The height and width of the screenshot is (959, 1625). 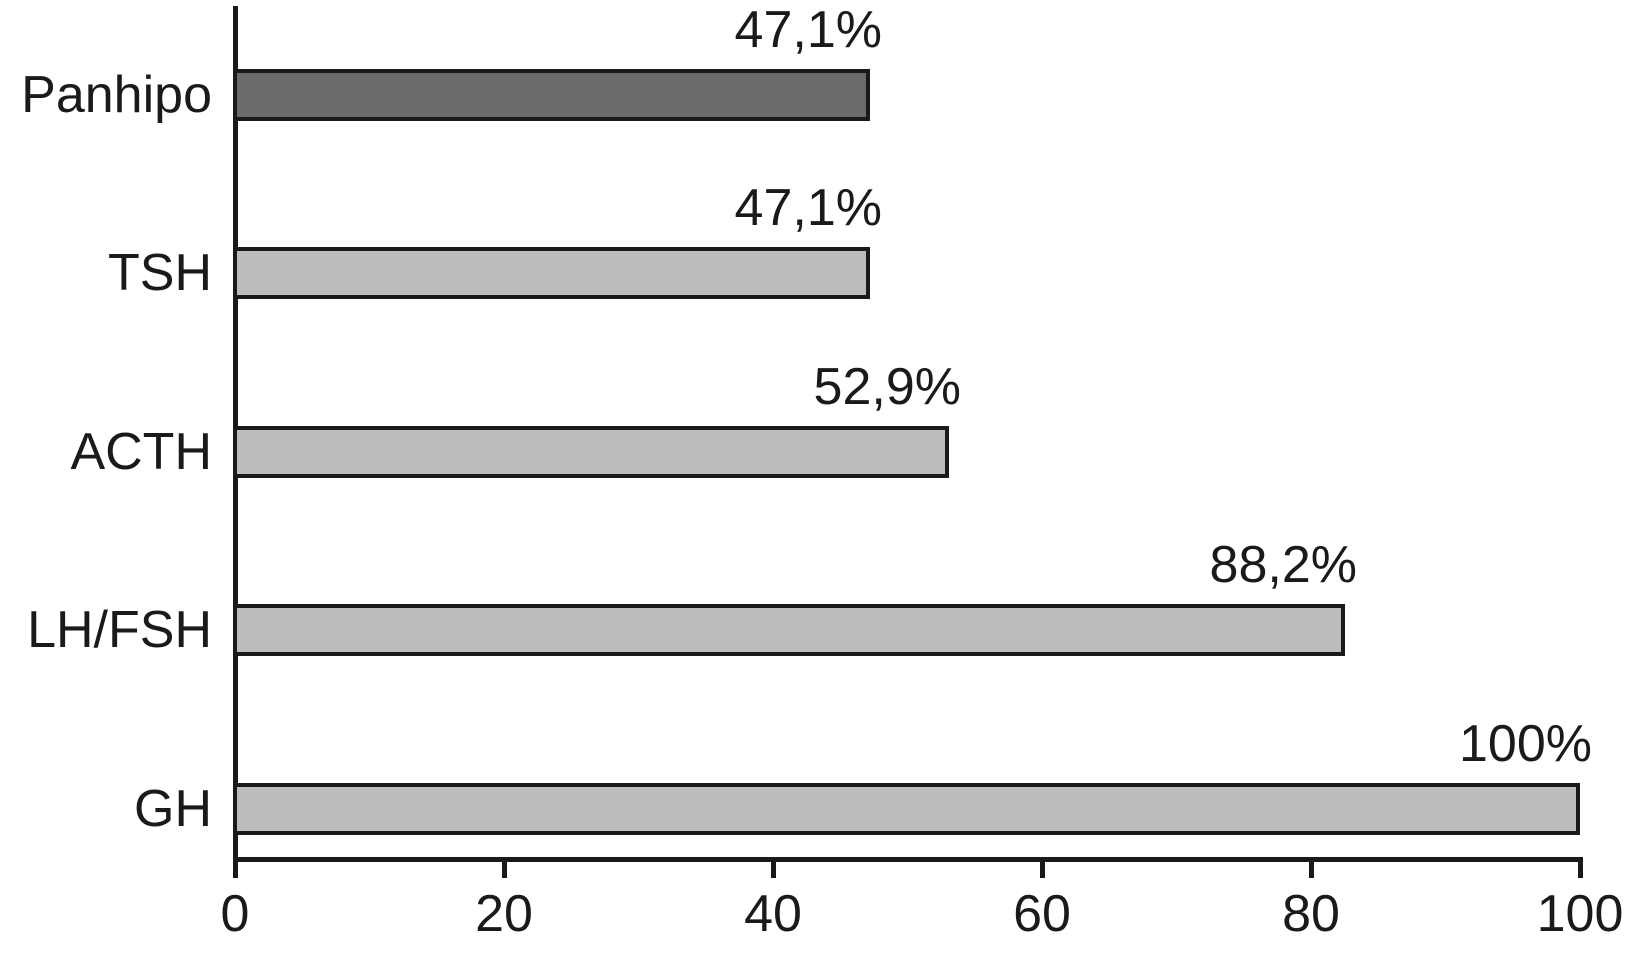 What do you see at coordinates (773, 914) in the screenshot?
I see `x-axis-tick-label: 40` at bounding box center [773, 914].